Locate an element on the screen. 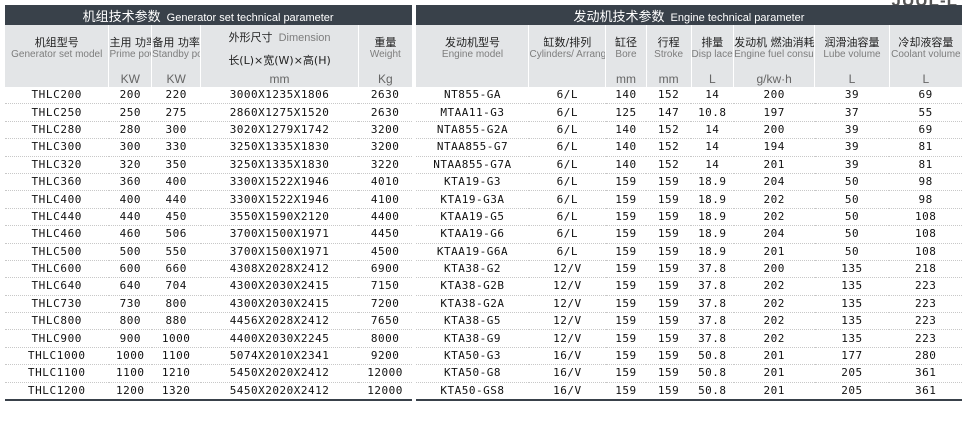 This screenshot has height=430, width=966. cell-standby-power: 880 is located at coordinates (176, 321).